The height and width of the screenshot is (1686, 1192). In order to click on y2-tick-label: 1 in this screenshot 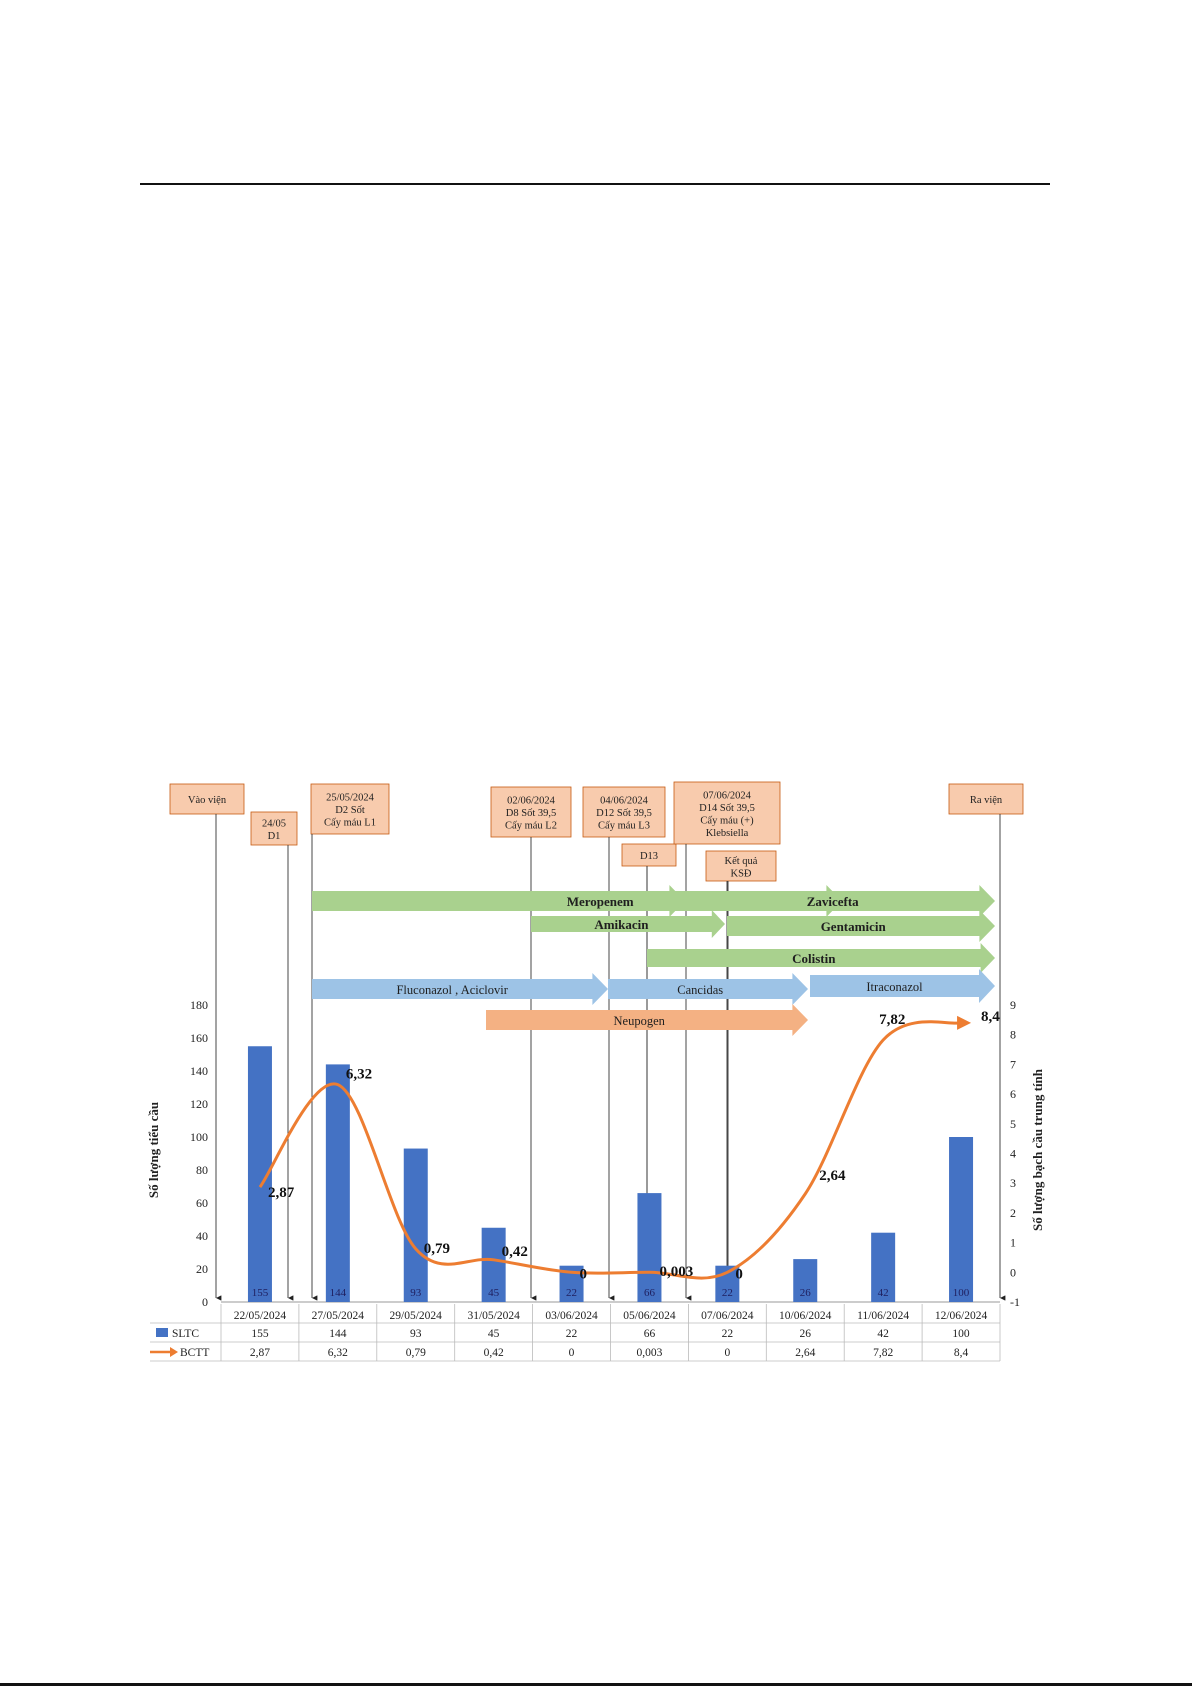, I will do `click(1013, 1243)`.